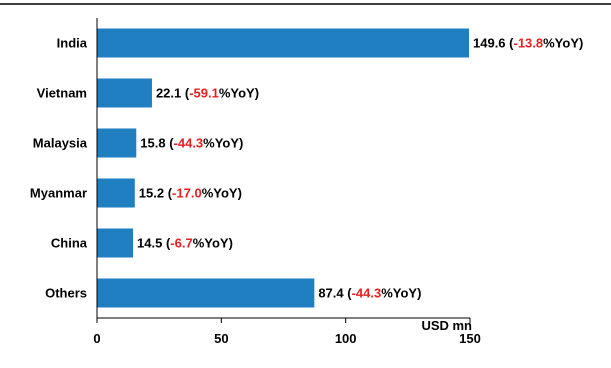 Image resolution: width=611 pixels, height=368 pixels. Describe the element at coordinates (62, 93) in the screenshot. I see `category-label-vietnam: Vietnam` at that location.